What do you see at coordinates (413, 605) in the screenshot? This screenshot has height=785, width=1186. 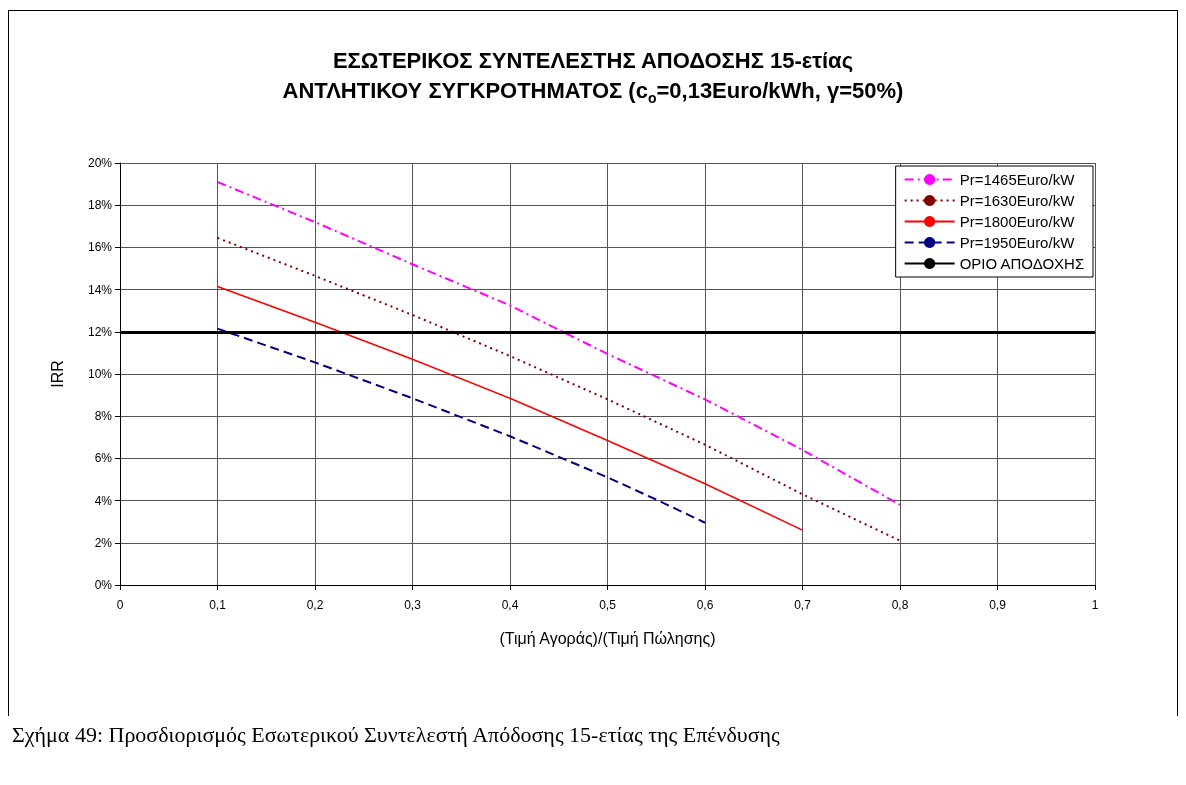 I see `x-tick-label: 0,3` at bounding box center [413, 605].